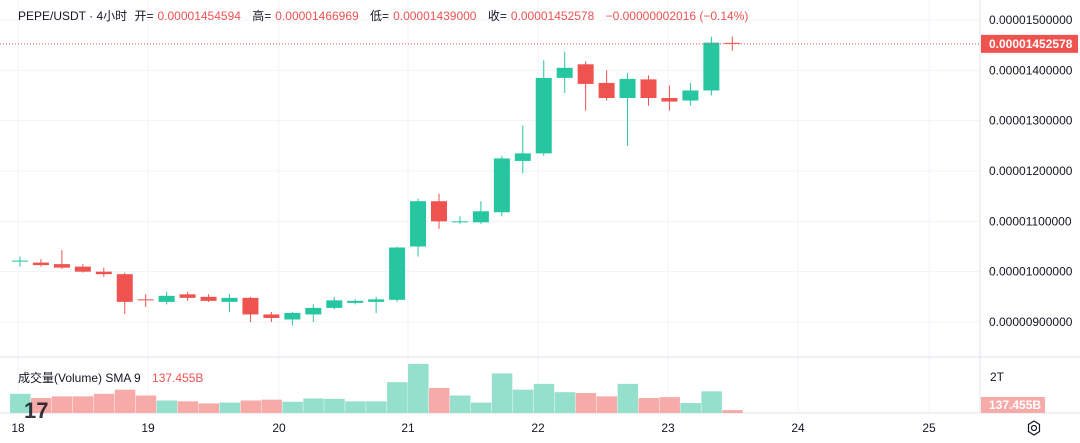 The width and height of the screenshot is (1080, 443). What do you see at coordinates (144, 16) in the screenshot?
I see `open-label: 开=` at bounding box center [144, 16].